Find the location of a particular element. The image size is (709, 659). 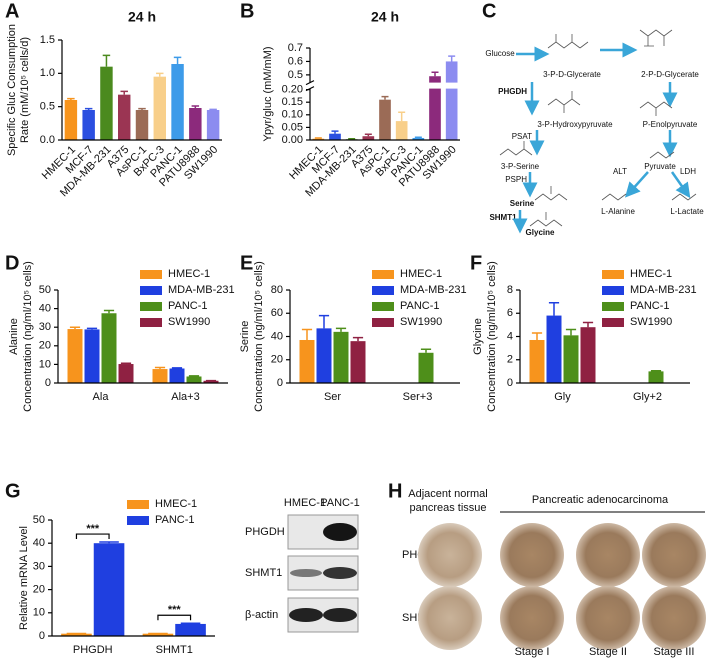

node: 2-P-D-Glycerate is located at coordinates (670, 74).